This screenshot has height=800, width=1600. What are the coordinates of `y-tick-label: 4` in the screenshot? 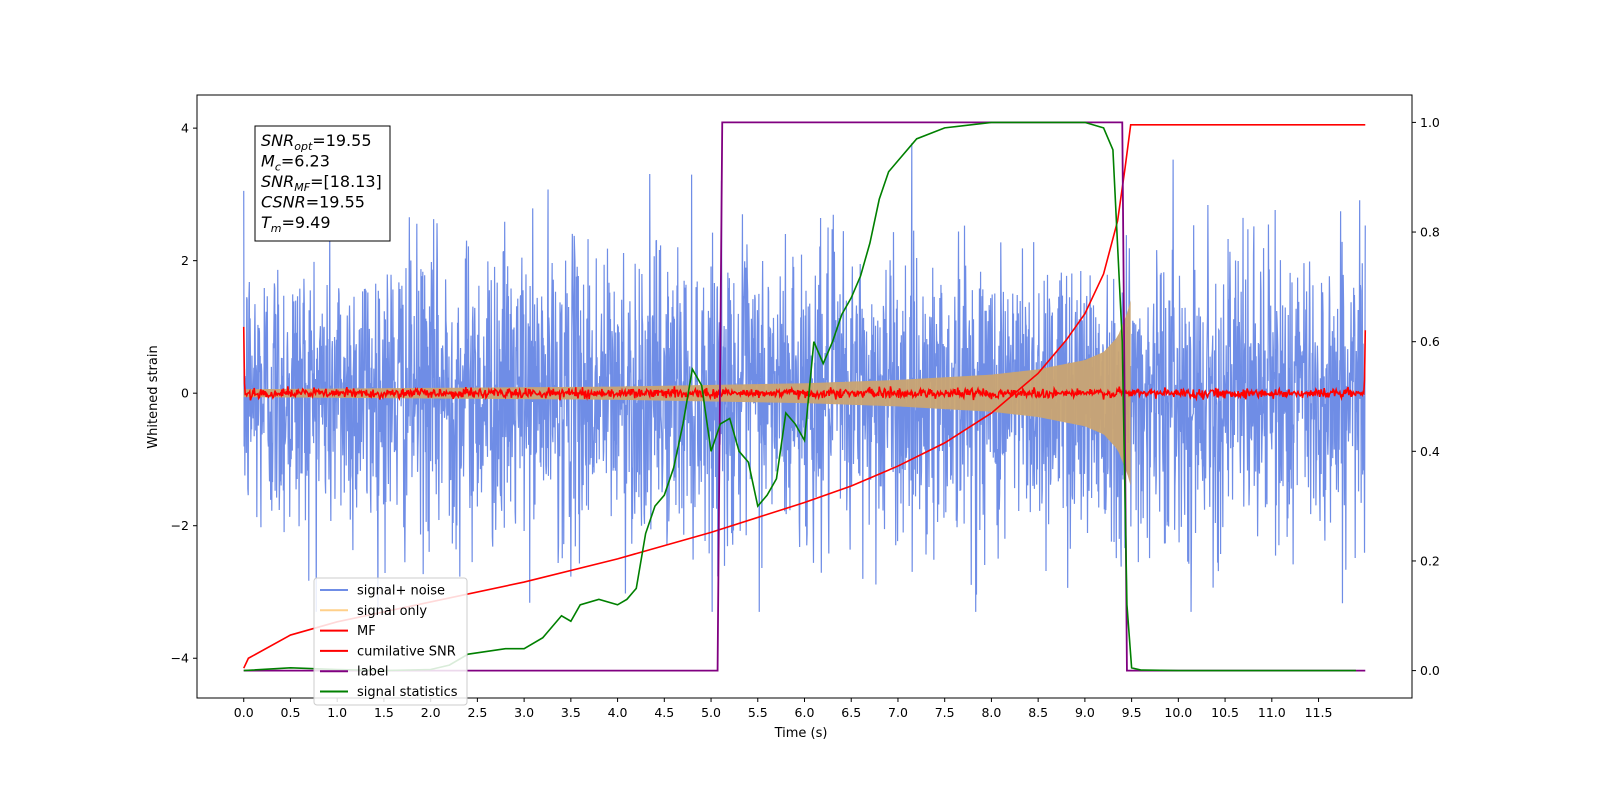 It's located at (185, 128).